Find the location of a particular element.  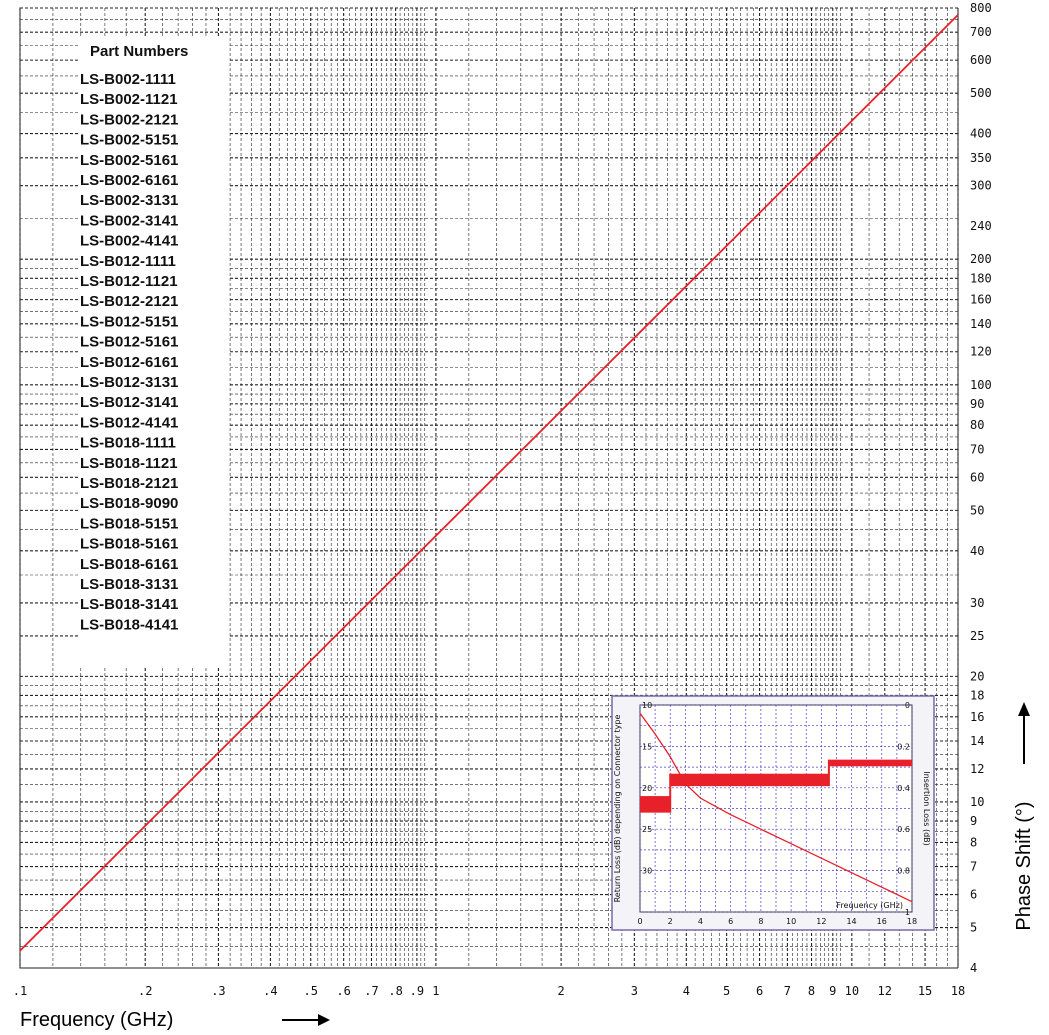

x-tick-label: 7 is located at coordinates (787, 991).